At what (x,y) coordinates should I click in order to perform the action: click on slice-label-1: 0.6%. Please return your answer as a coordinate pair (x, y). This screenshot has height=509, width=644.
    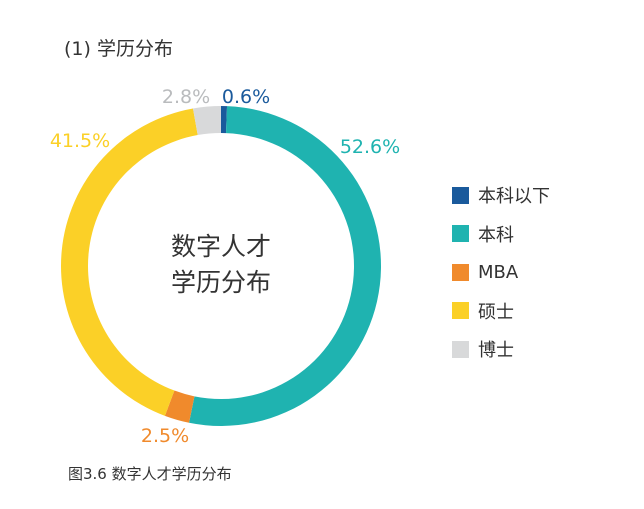
    Looking at the image, I should click on (246, 97).